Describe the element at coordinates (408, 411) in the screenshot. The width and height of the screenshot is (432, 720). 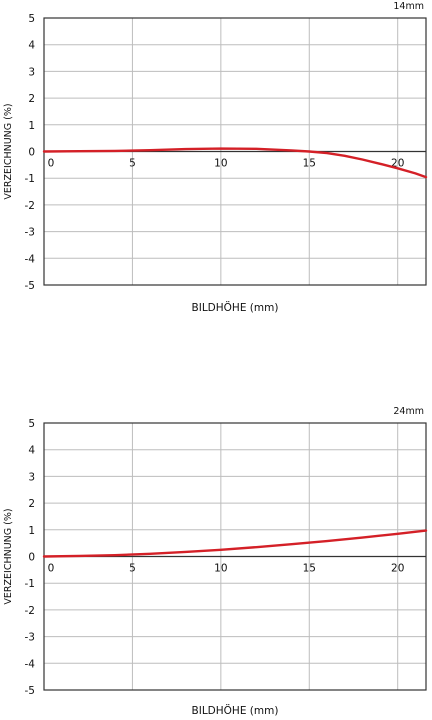
I see `focal-length-label: 24mm` at that location.